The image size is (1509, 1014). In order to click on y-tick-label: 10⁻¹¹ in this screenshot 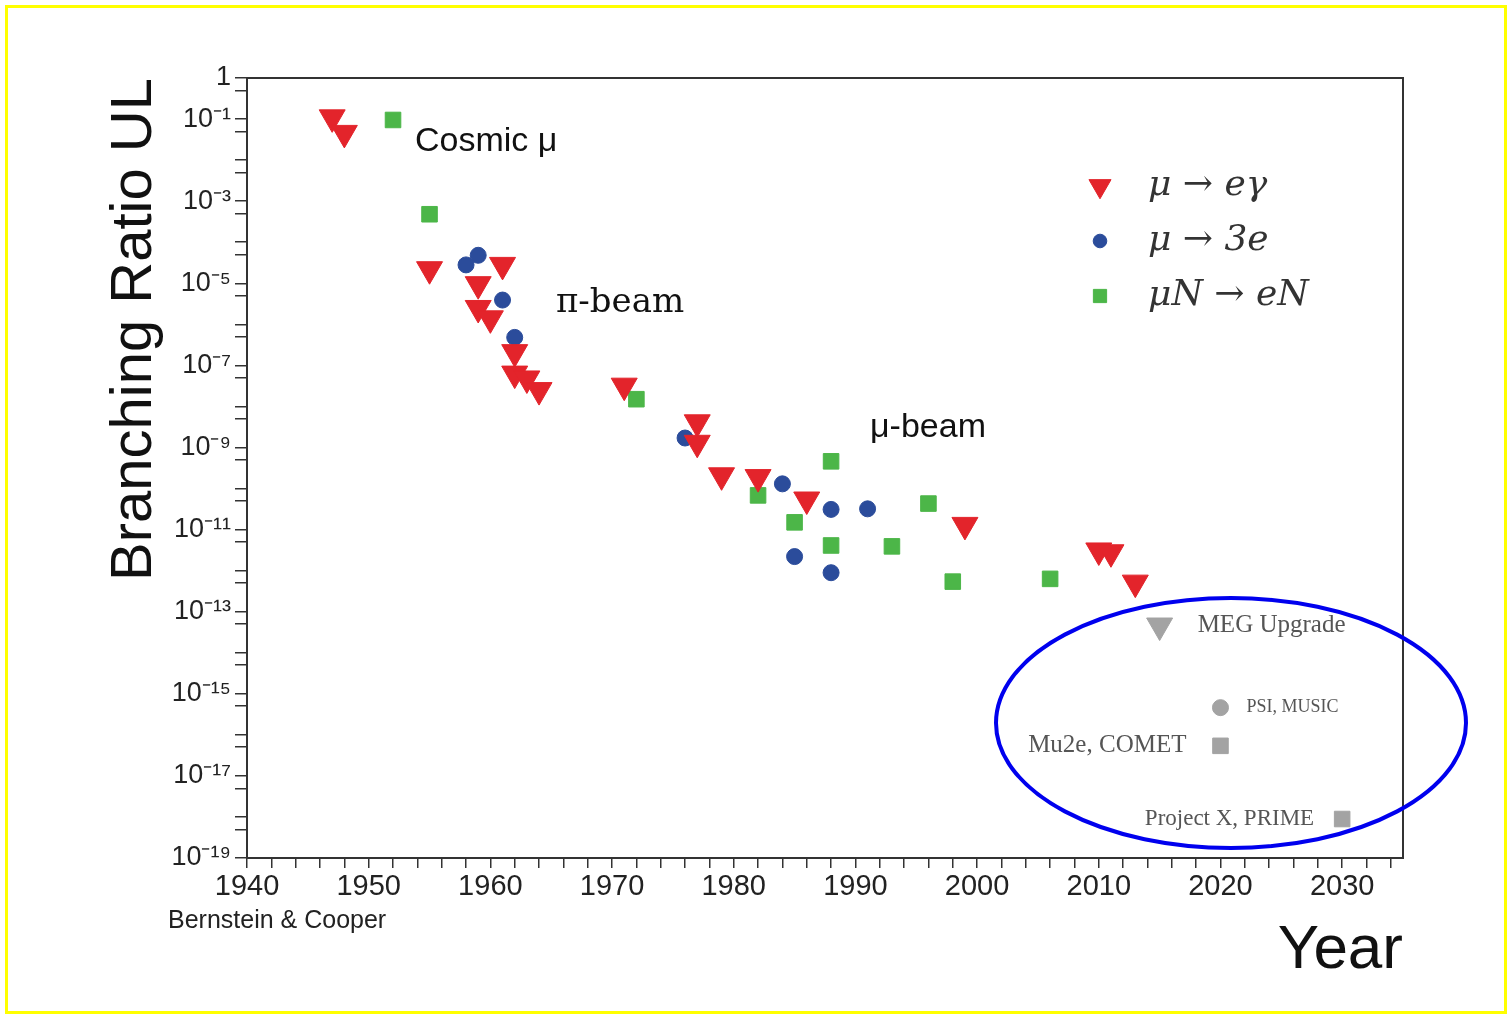, I will do `click(202, 528)`.